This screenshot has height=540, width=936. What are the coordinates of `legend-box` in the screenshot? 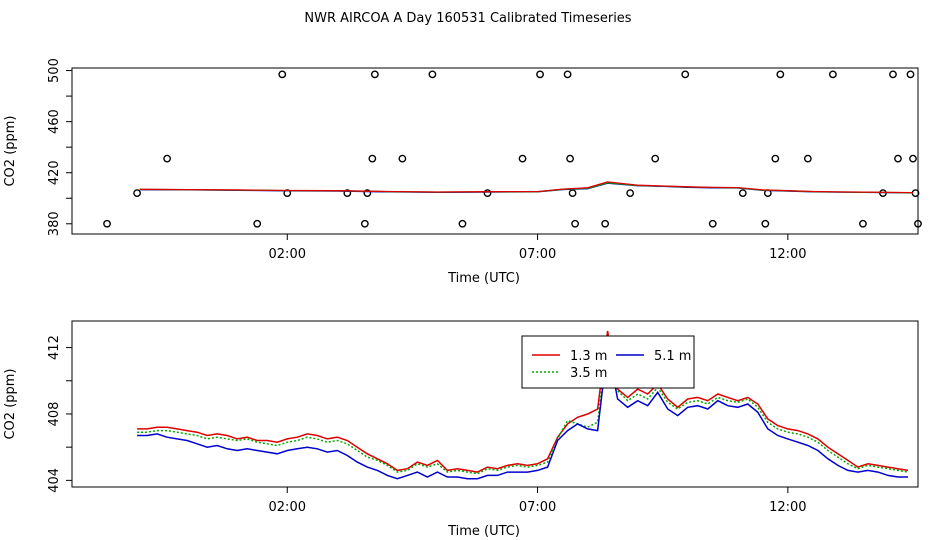 It's located at (608, 362).